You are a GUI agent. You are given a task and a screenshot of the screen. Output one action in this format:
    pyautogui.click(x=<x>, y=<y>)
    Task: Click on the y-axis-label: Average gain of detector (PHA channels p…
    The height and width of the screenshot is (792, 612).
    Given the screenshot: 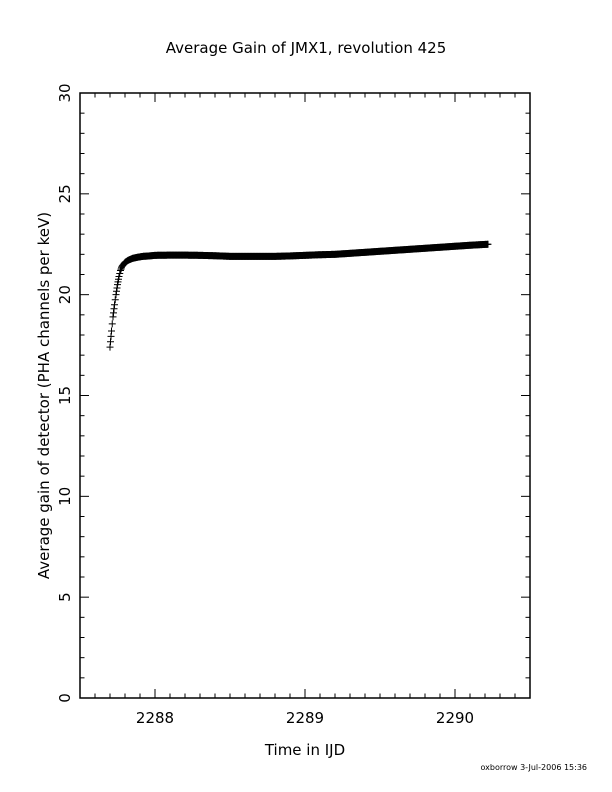 What is the action you would take?
    pyautogui.click(x=44, y=395)
    